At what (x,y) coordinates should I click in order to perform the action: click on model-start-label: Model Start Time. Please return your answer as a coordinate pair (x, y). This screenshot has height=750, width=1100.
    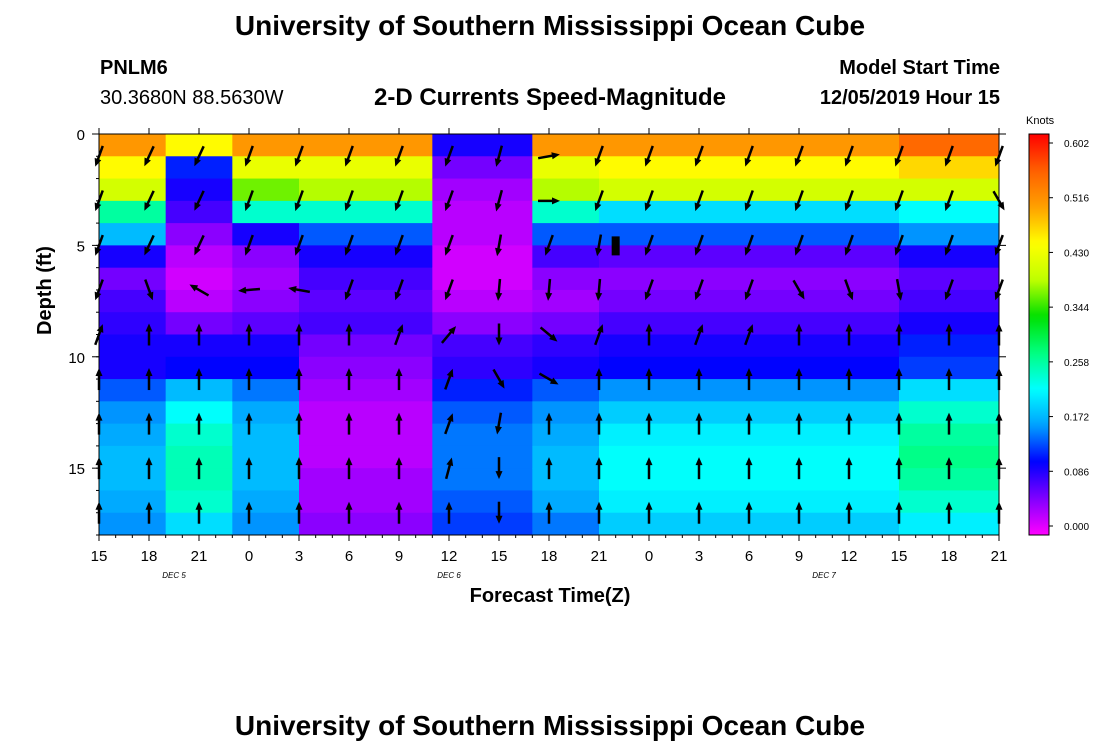
    Looking at the image, I should click on (919, 68).